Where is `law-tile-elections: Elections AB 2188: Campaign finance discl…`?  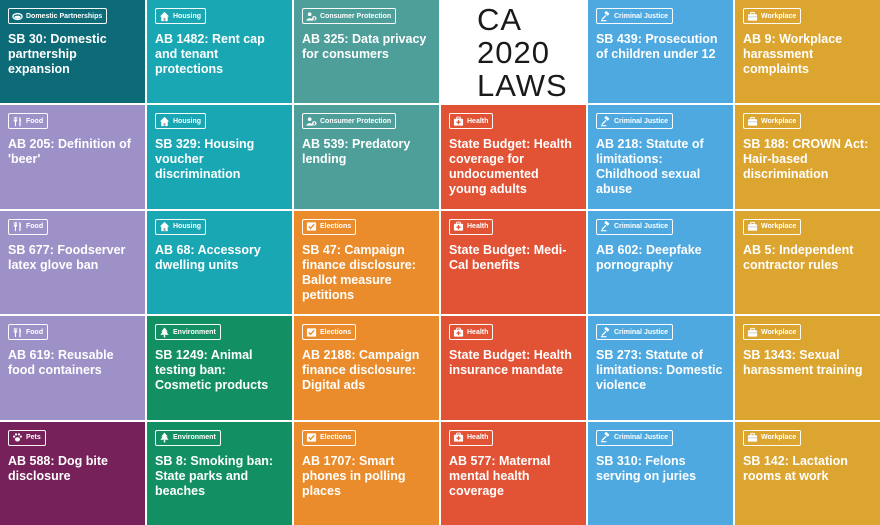
law-tile-elections: Elections AB 2188: Campaign finance discl… is located at coordinates (366, 368).